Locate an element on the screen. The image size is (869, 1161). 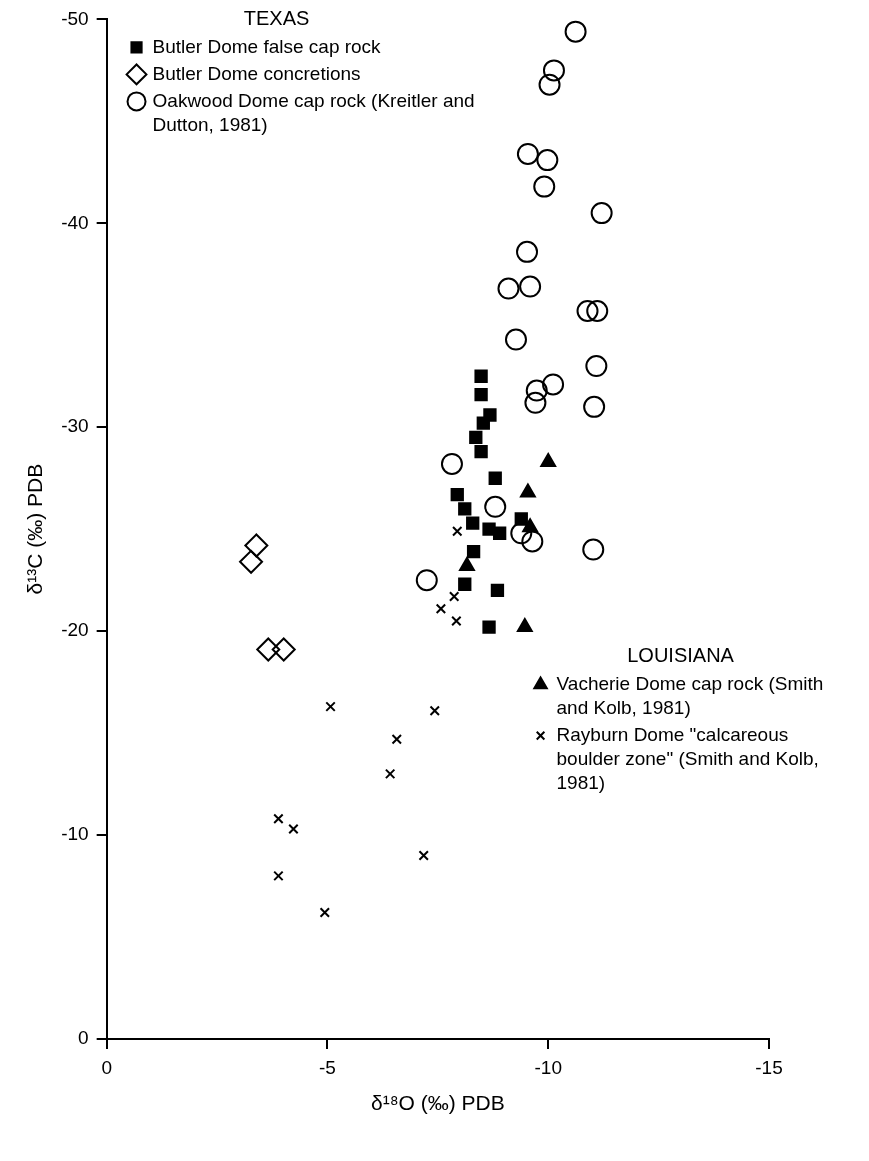
legend-label: Vacherie Dome cap rock (Smith and Kolb, 1981) is located at coordinates (690, 695).